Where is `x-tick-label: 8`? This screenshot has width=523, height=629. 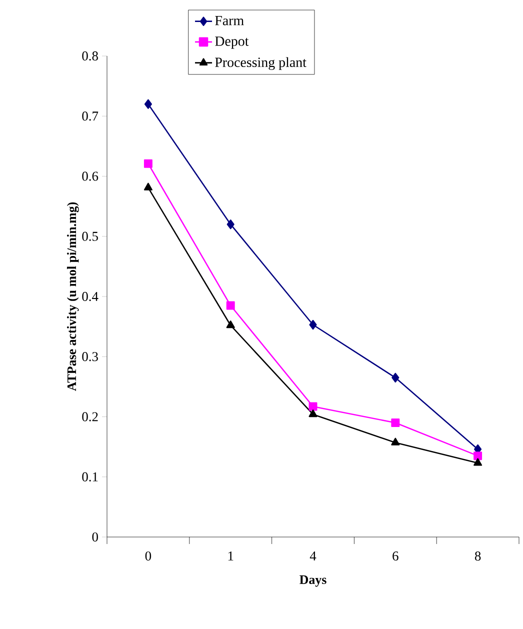 x-tick-label: 8 is located at coordinates (477, 556).